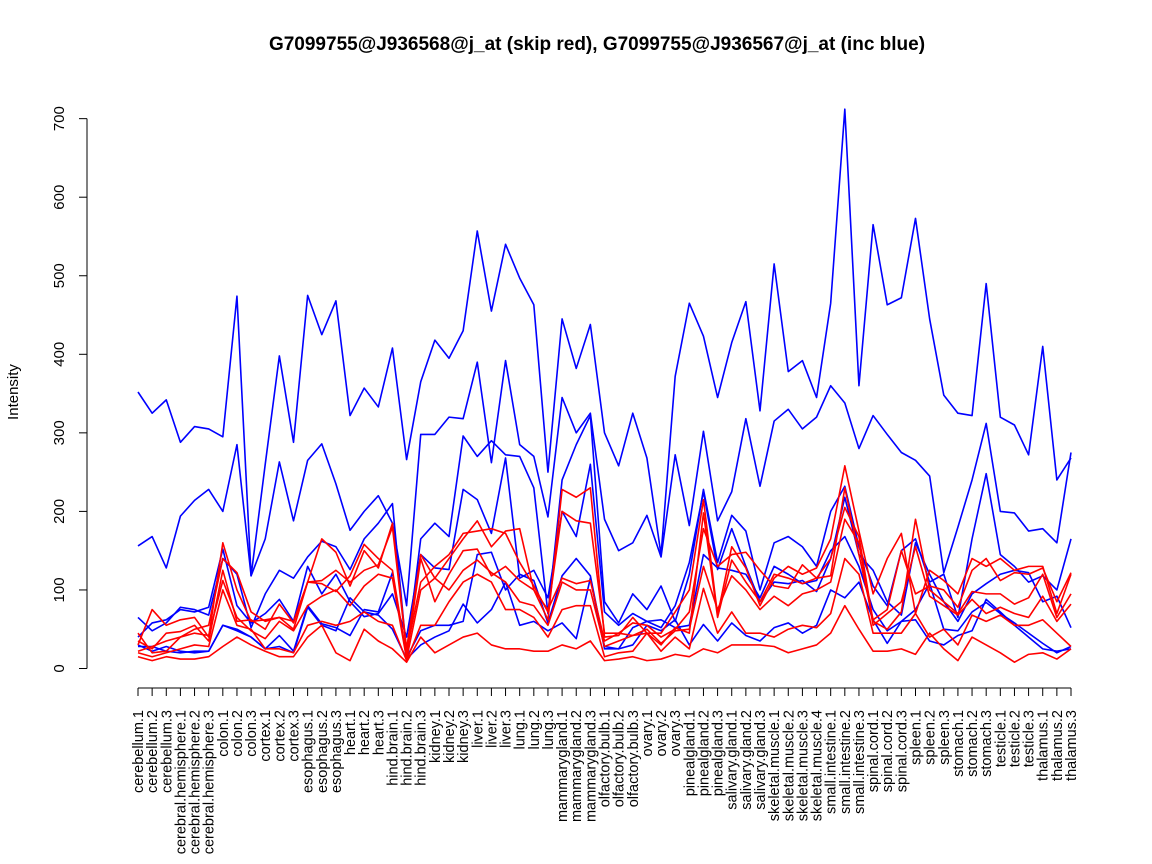  What do you see at coordinates (266, 736) in the screenshot?
I see `x-tick-label: cortex.1` at bounding box center [266, 736].